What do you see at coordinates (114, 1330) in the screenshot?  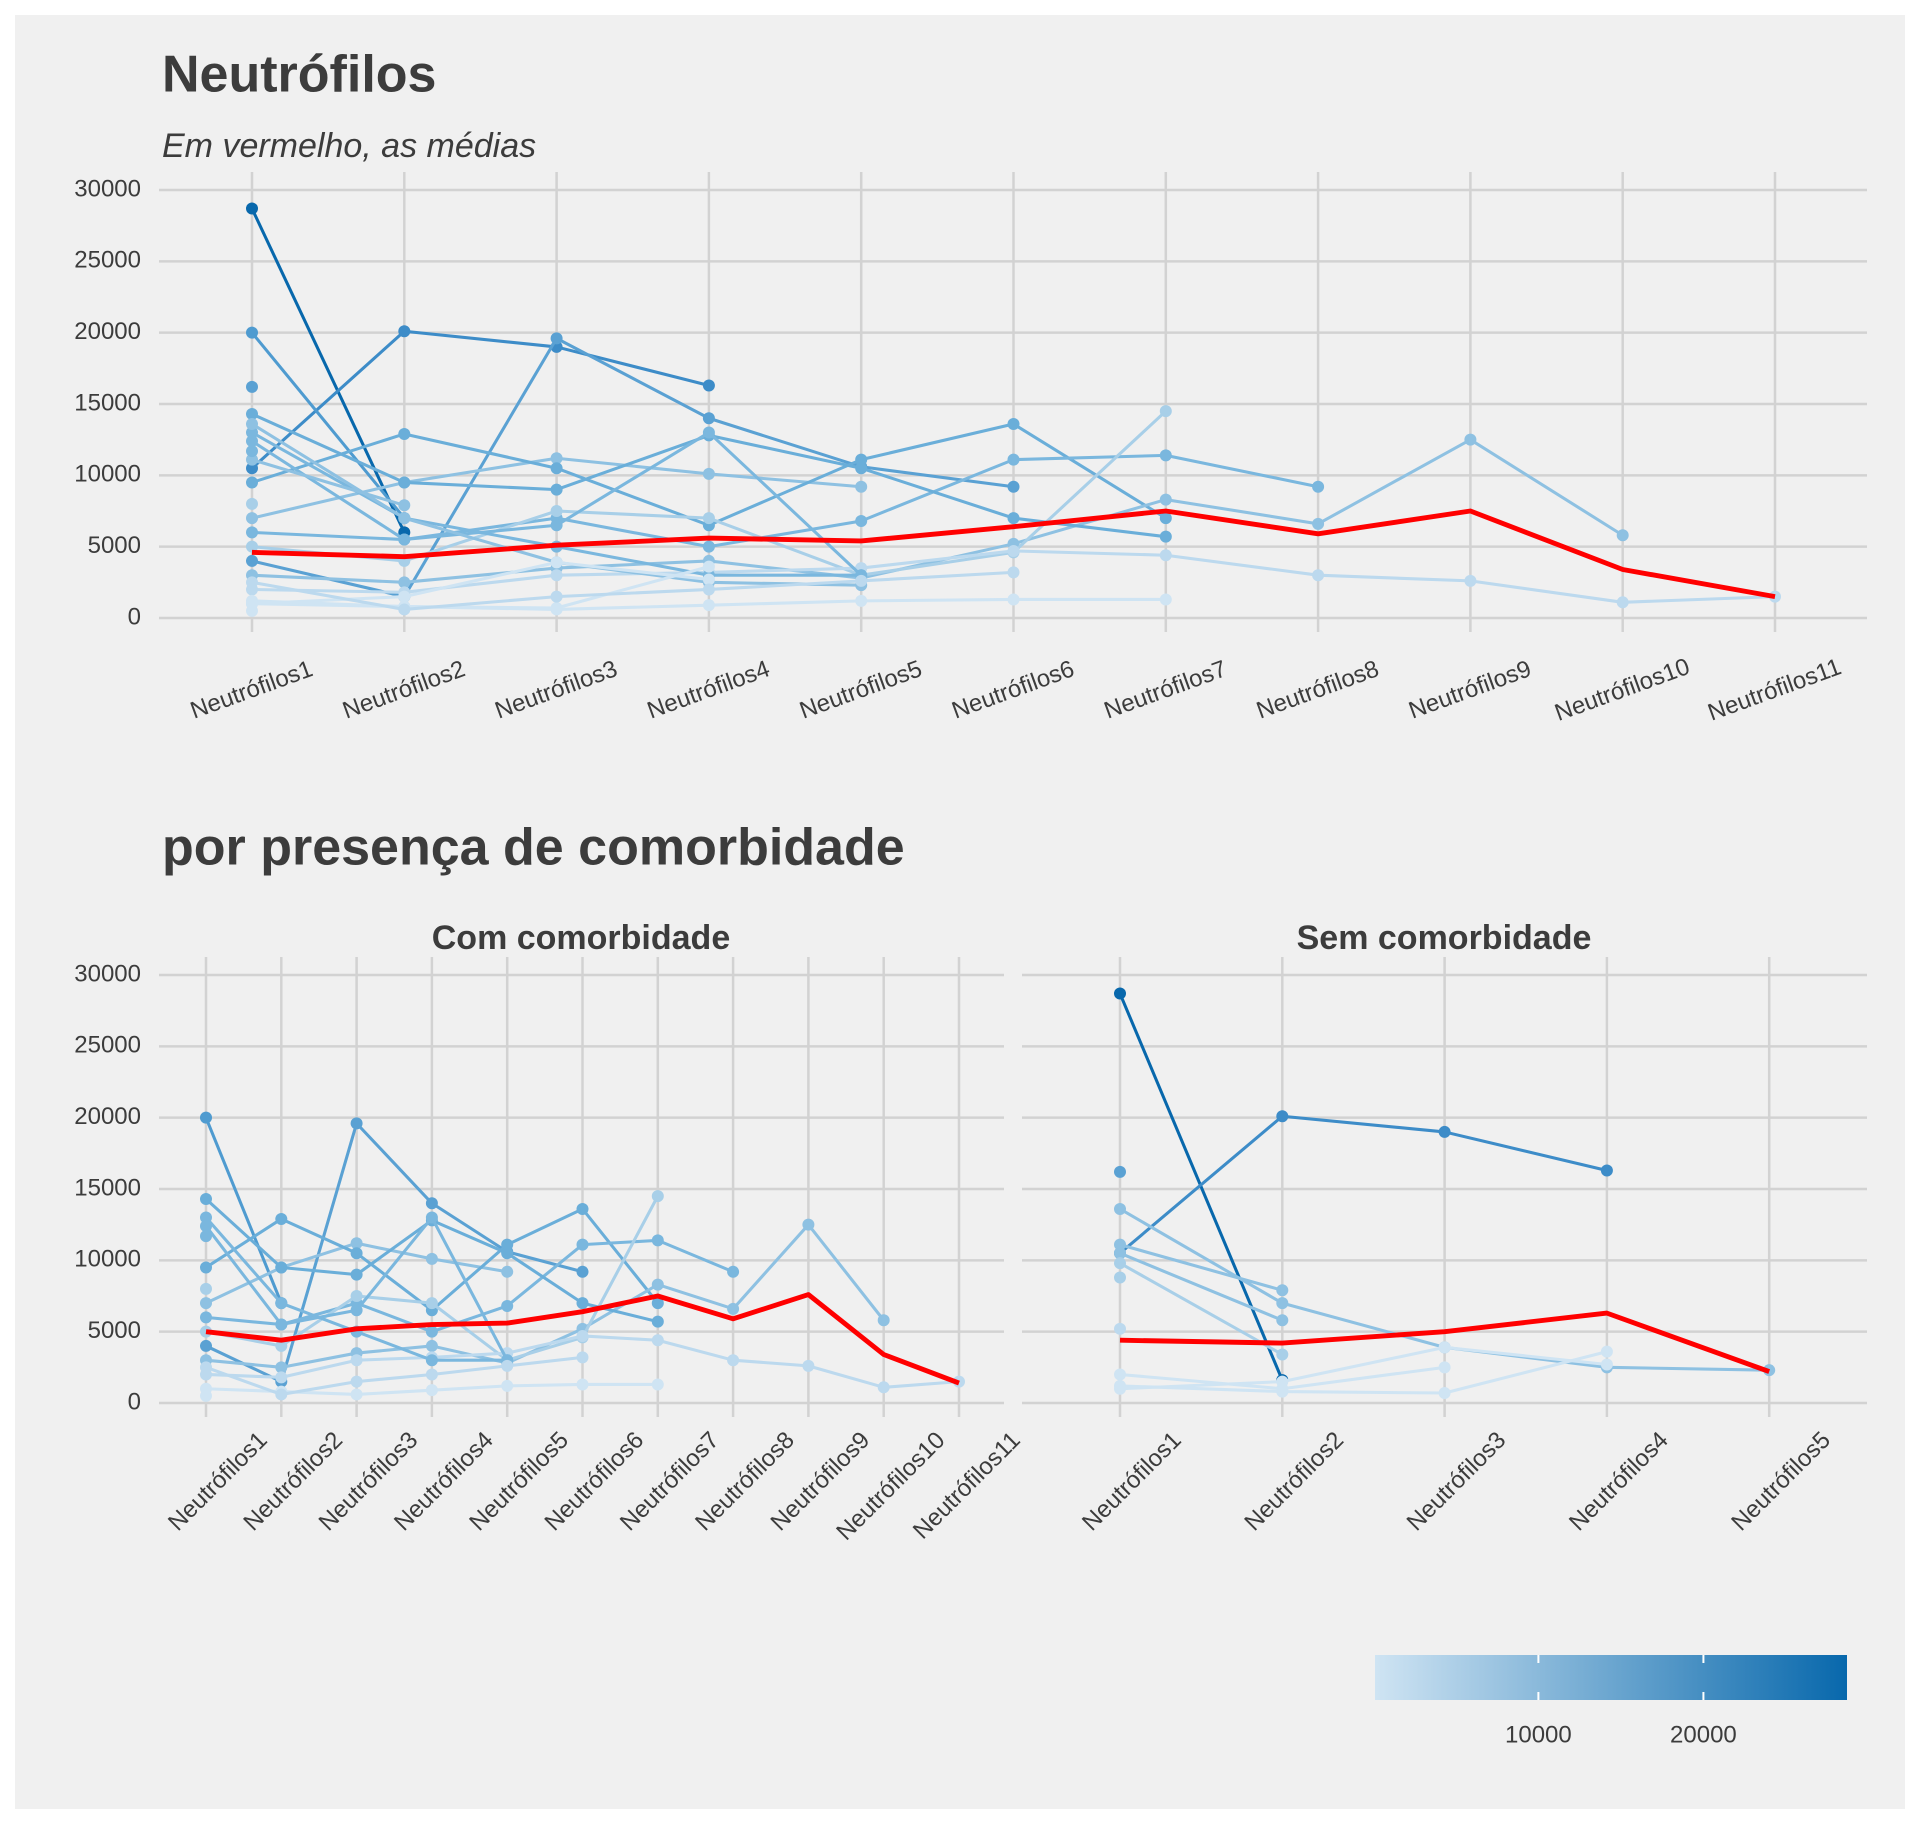 I see `y-tick-label: 5000` at bounding box center [114, 1330].